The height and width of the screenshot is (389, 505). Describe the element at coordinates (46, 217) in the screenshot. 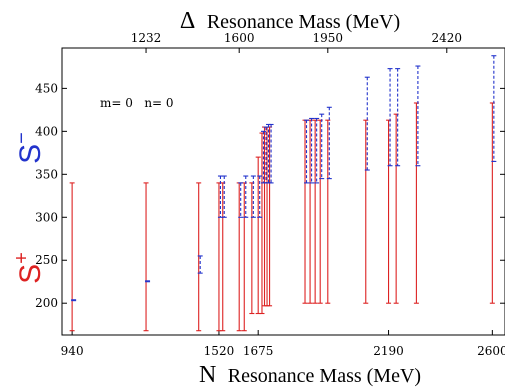

I see `y-tick-label: 300` at that location.